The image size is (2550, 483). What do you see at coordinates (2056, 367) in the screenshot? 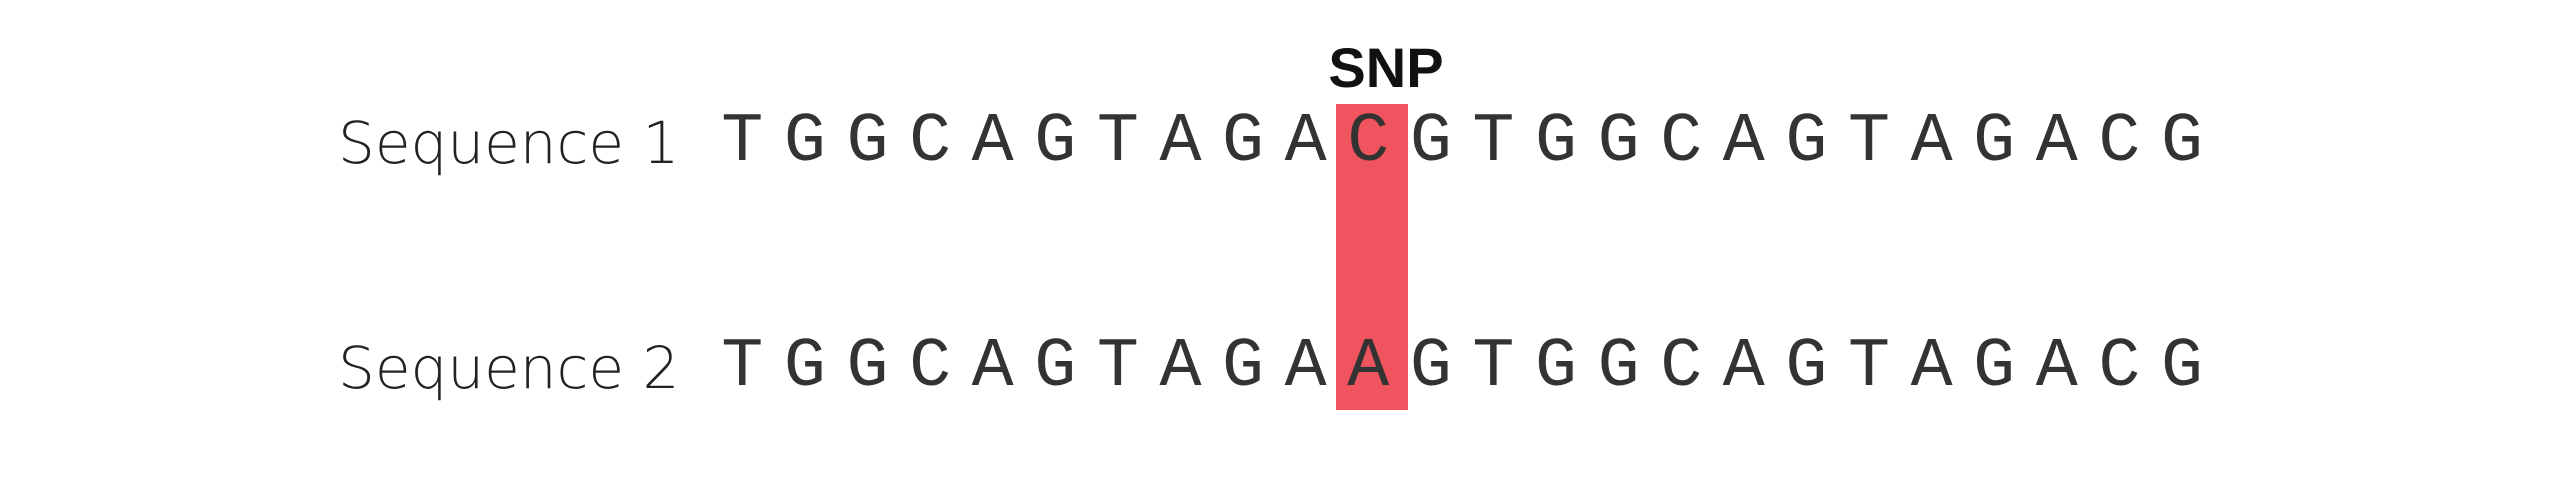
I see `base-seq2-22: A` at bounding box center [2056, 367].